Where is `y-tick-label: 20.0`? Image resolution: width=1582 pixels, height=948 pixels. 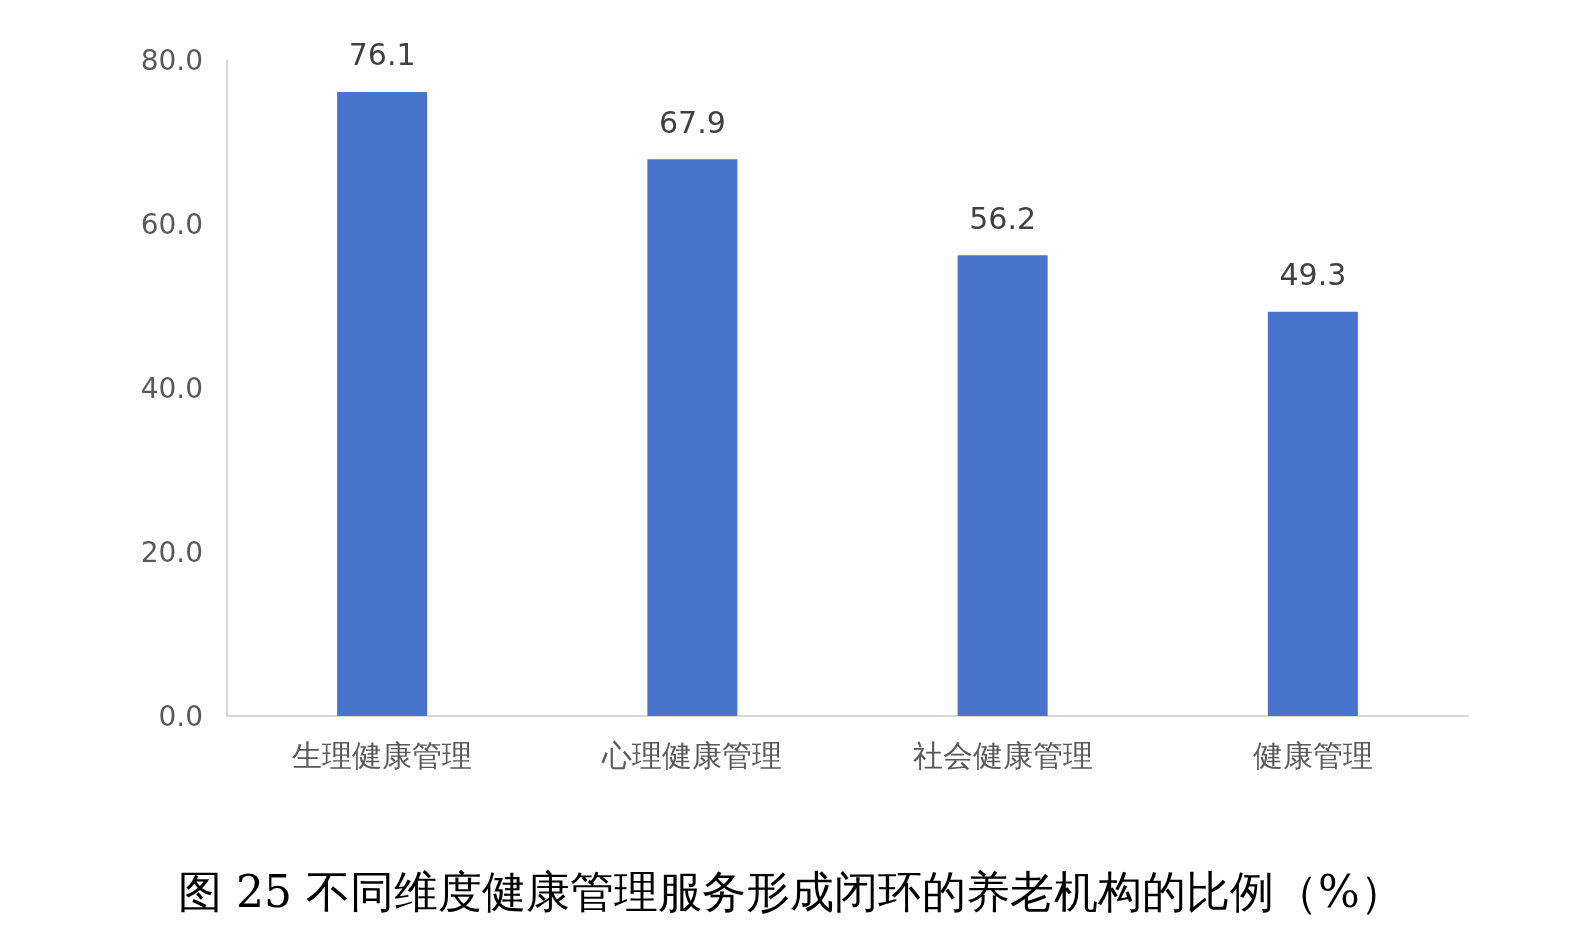 y-tick-label: 20.0 is located at coordinates (171, 552).